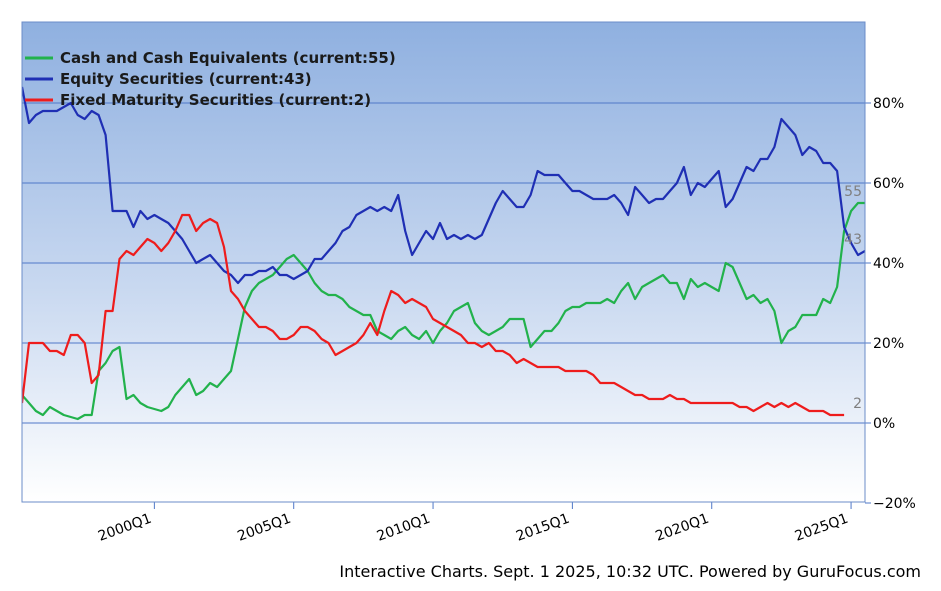 The width and height of the screenshot is (941, 591). Describe the element at coordinates (682, 528) in the screenshot. I see `x-tick-label: 2020Q1` at that location.